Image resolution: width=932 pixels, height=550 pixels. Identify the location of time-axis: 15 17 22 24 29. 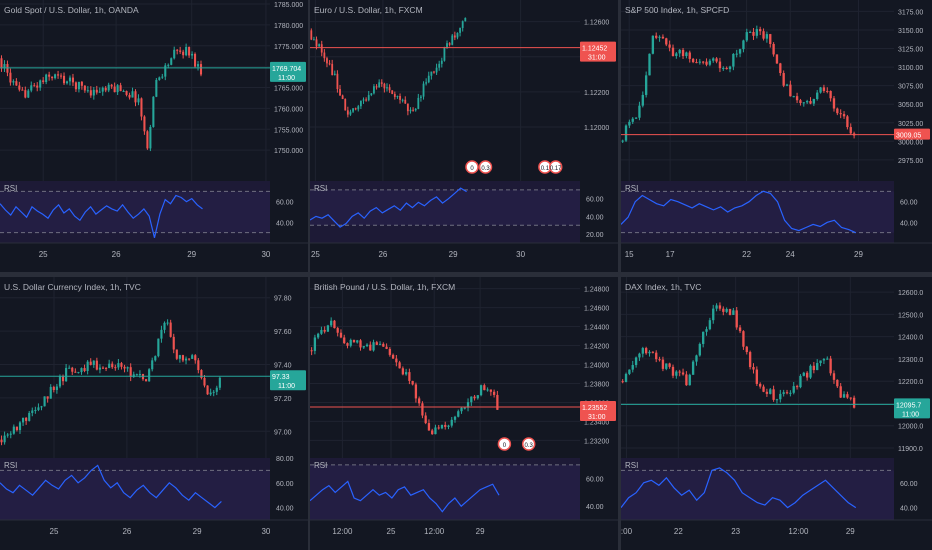
(744, 254).